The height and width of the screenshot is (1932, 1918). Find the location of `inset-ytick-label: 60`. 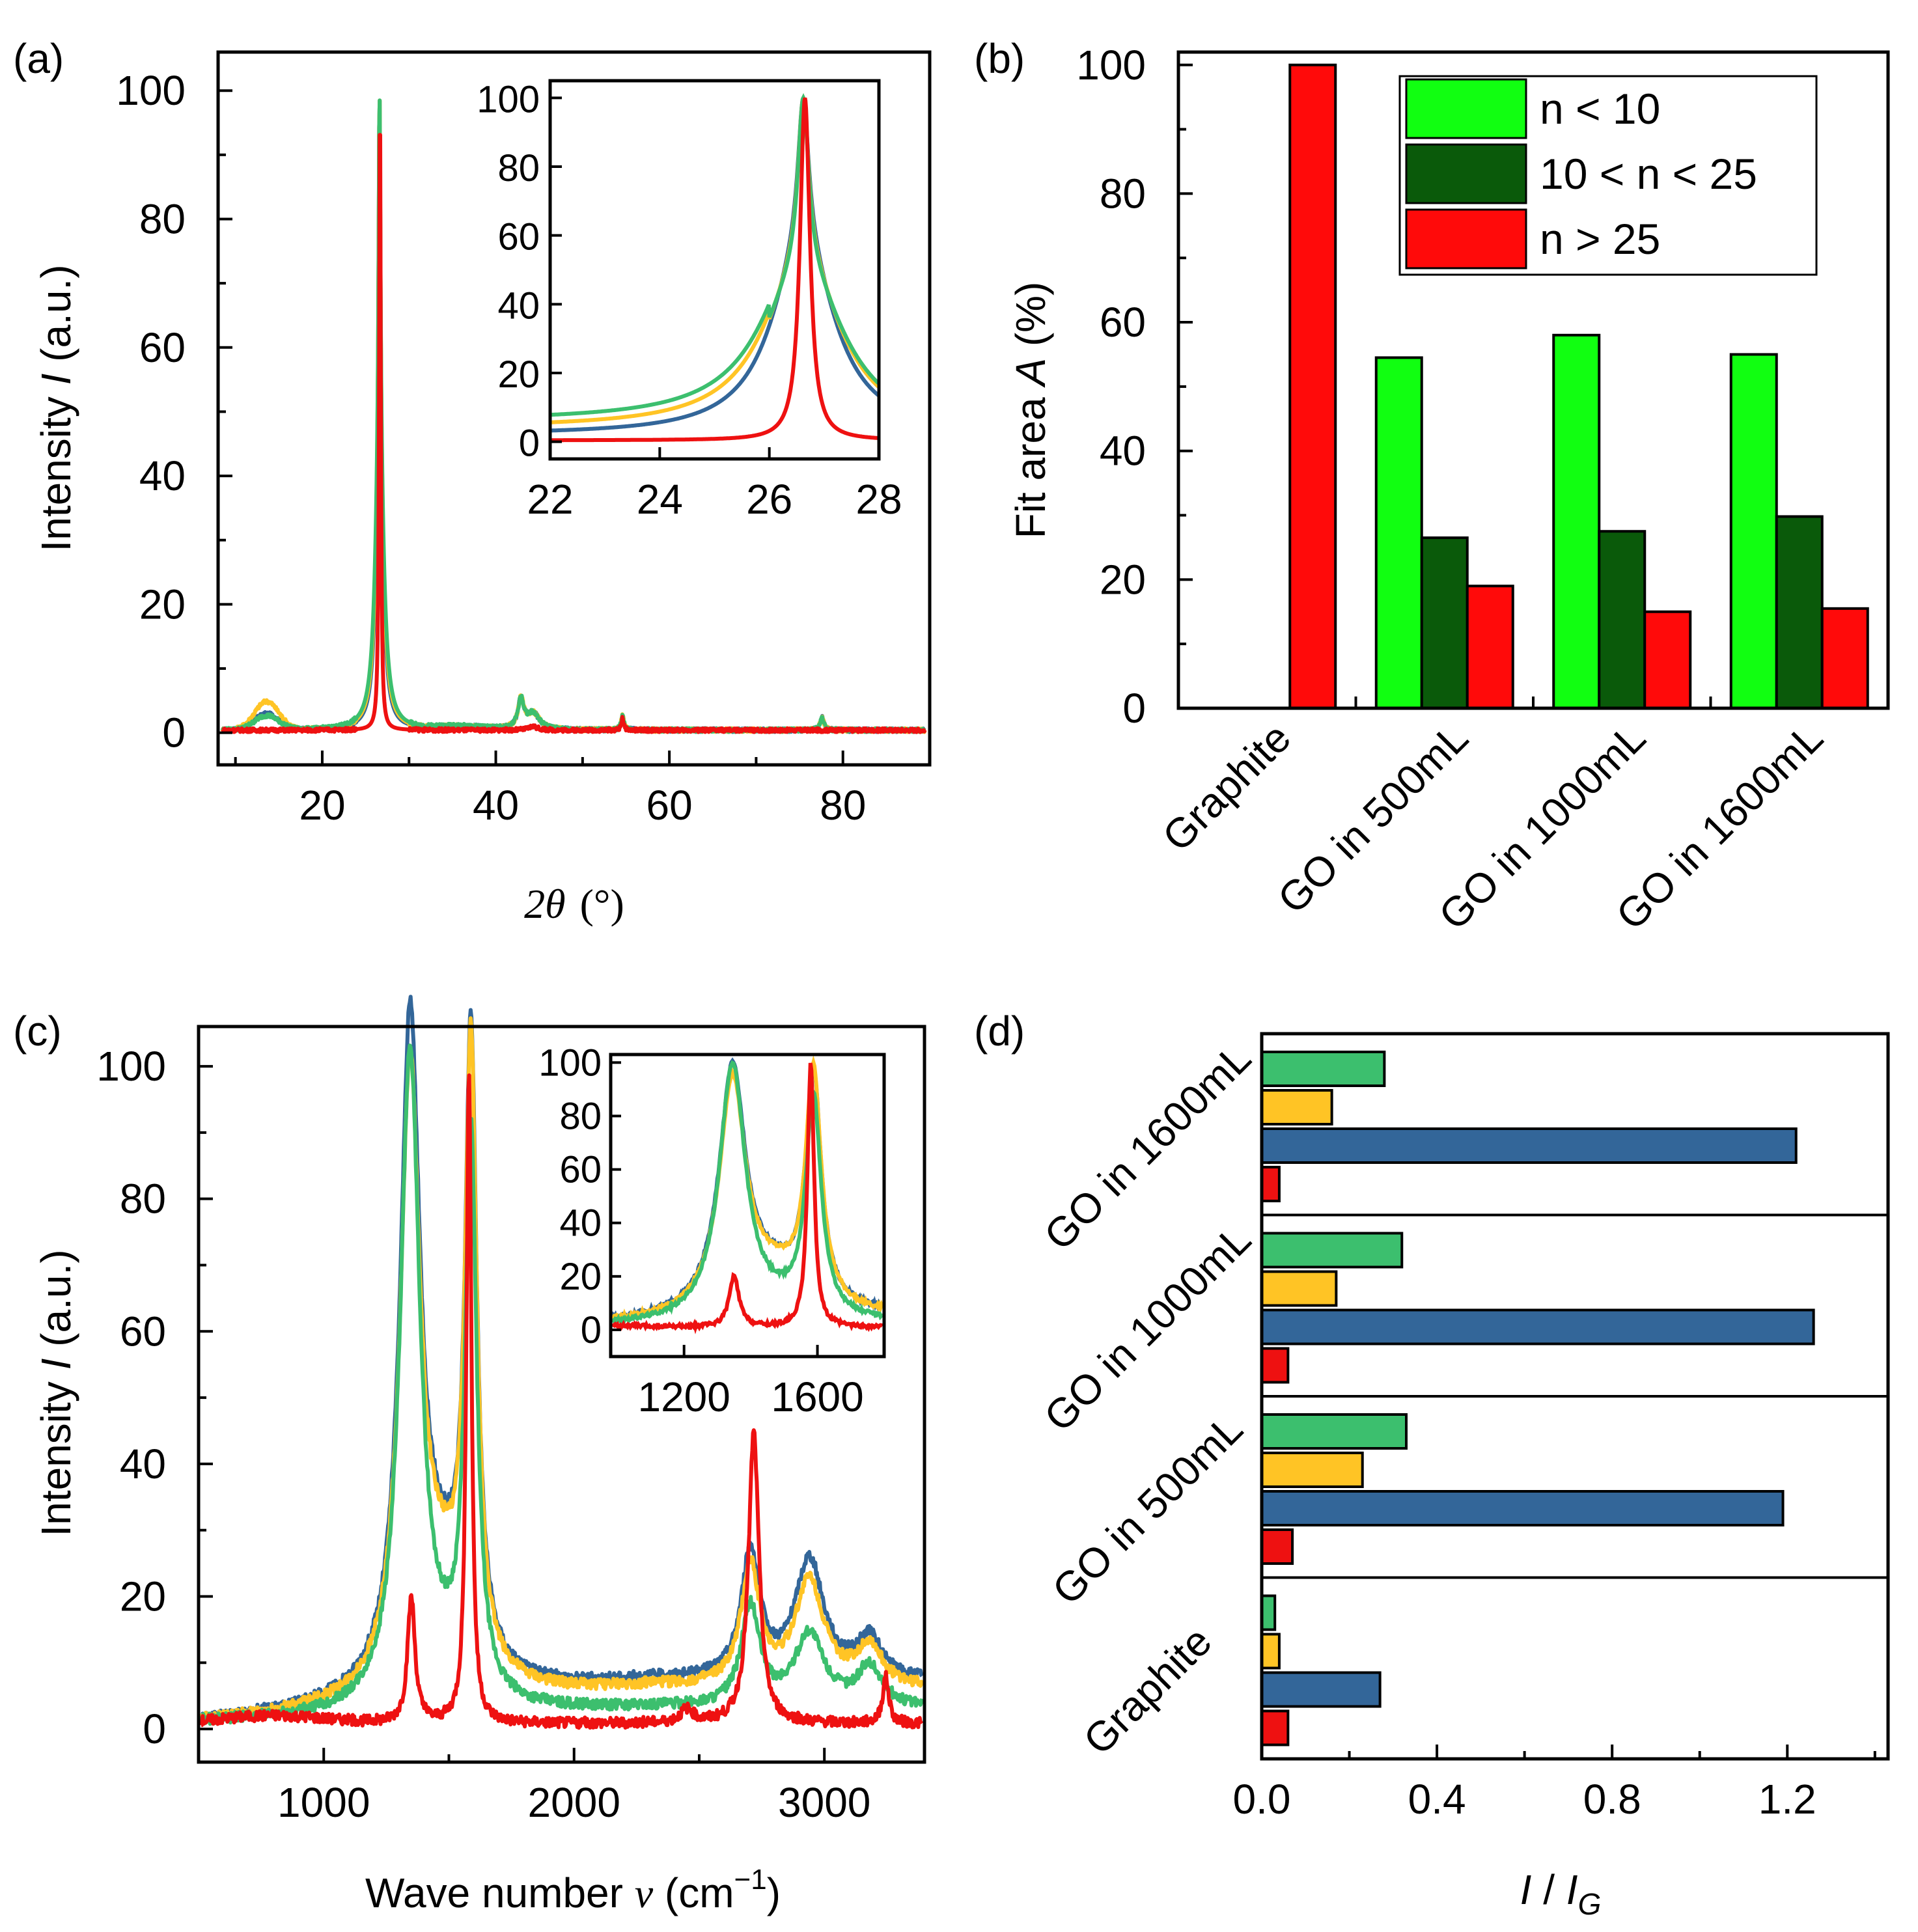

inset-ytick-label: 60 is located at coordinates (518, 237).